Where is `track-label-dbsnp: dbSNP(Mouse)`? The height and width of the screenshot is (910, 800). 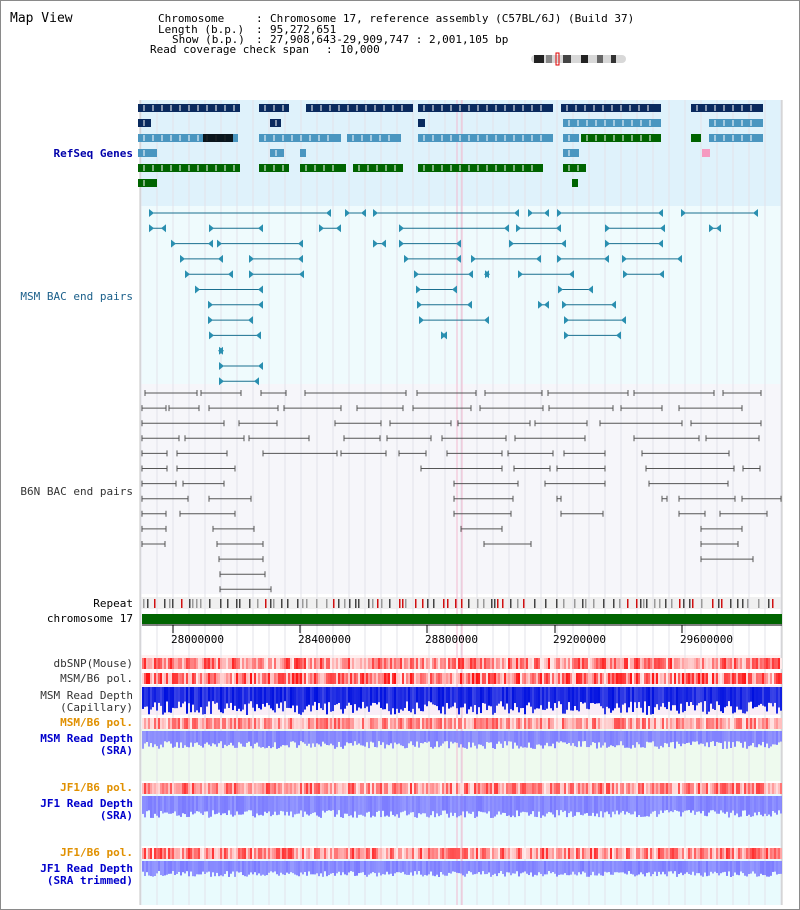
track-label-dbsnp: dbSNP(Mouse) is located at coordinates (93, 663).